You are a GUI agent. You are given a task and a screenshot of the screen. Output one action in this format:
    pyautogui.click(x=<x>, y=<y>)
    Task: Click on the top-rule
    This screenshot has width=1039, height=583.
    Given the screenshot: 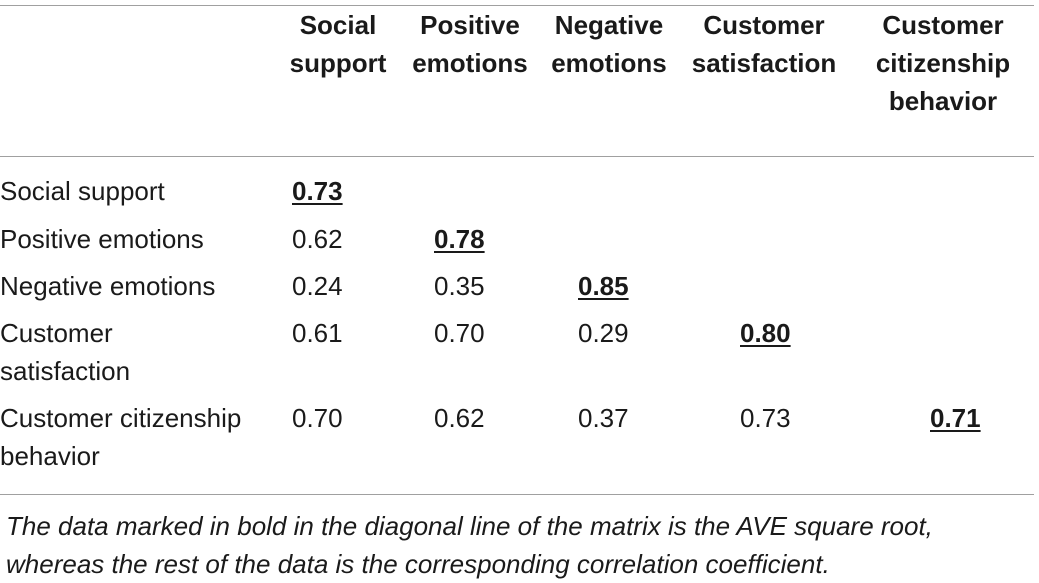 What is the action you would take?
    pyautogui.click(x=517, y=5)
    